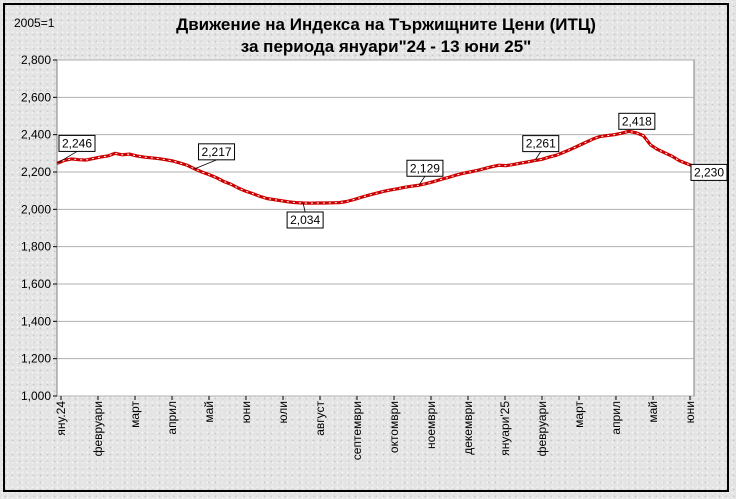 This screenshot has width=736, height=499. I want to click on y-tick-label: 1,600, so click(36, 284).